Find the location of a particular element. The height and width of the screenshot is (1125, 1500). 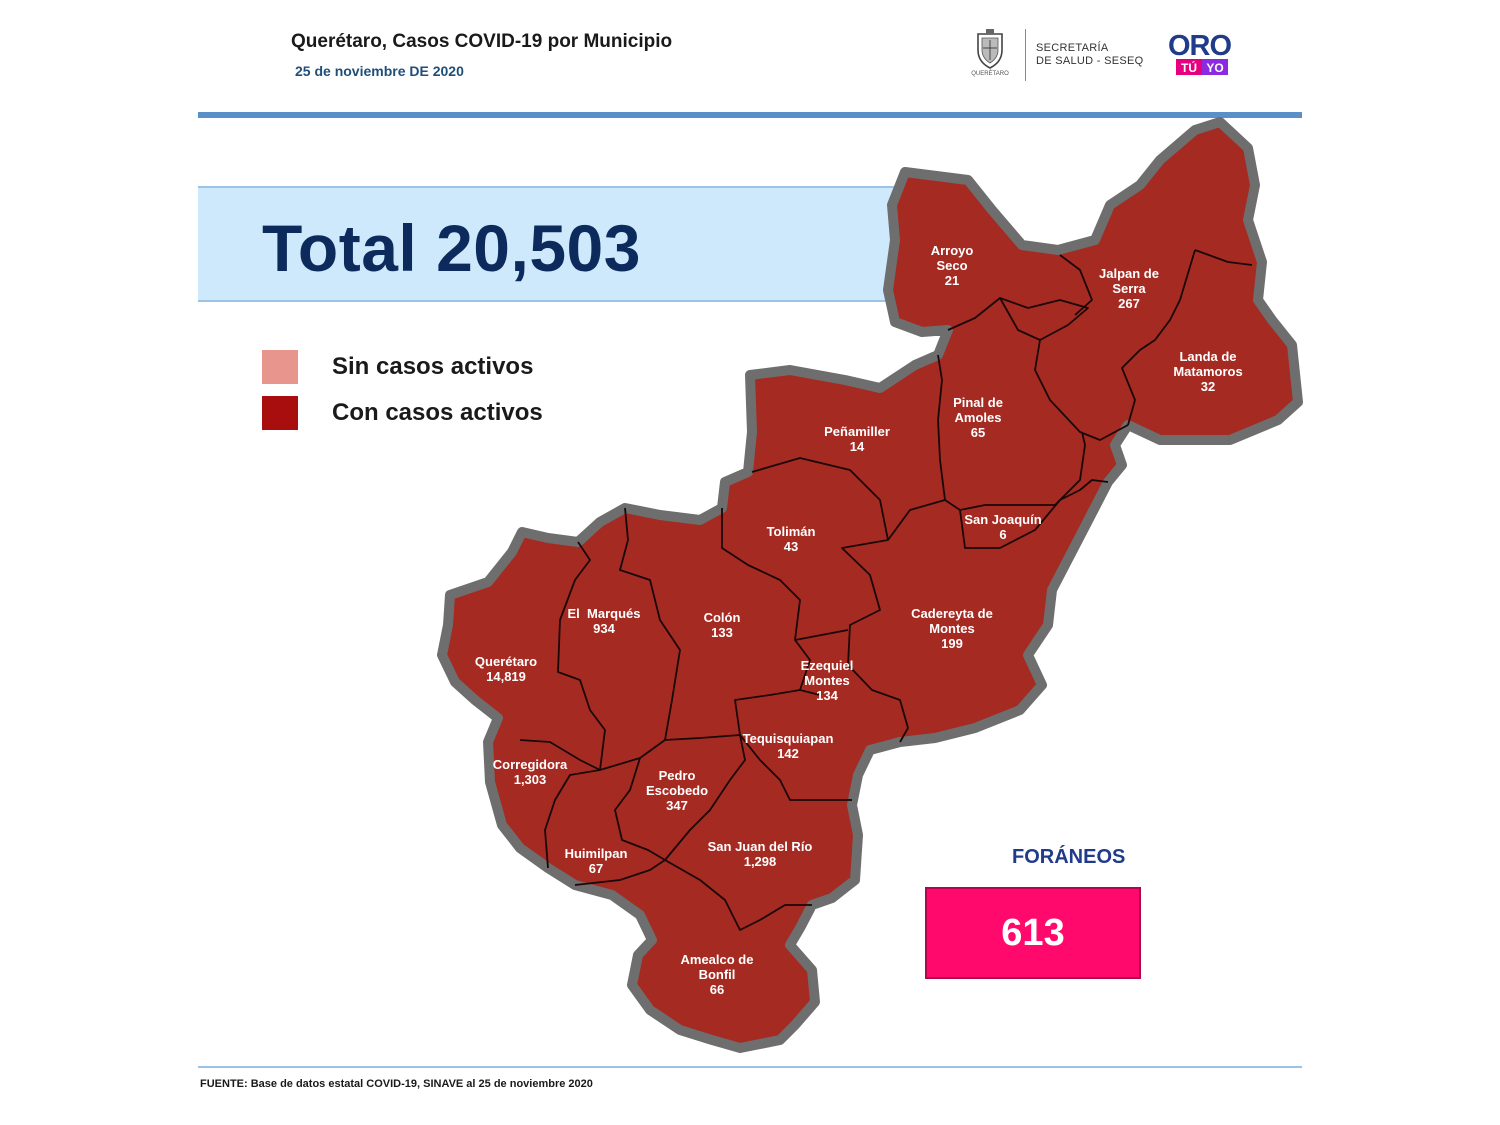

border-landa is located at coordinates (1187, 337).